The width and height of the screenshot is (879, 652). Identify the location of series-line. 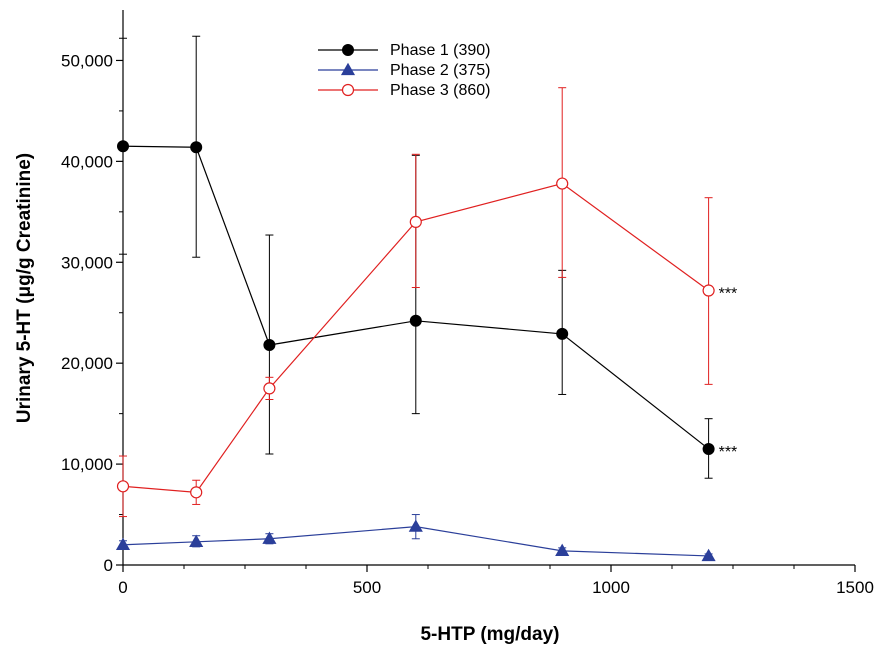
(415, 541).